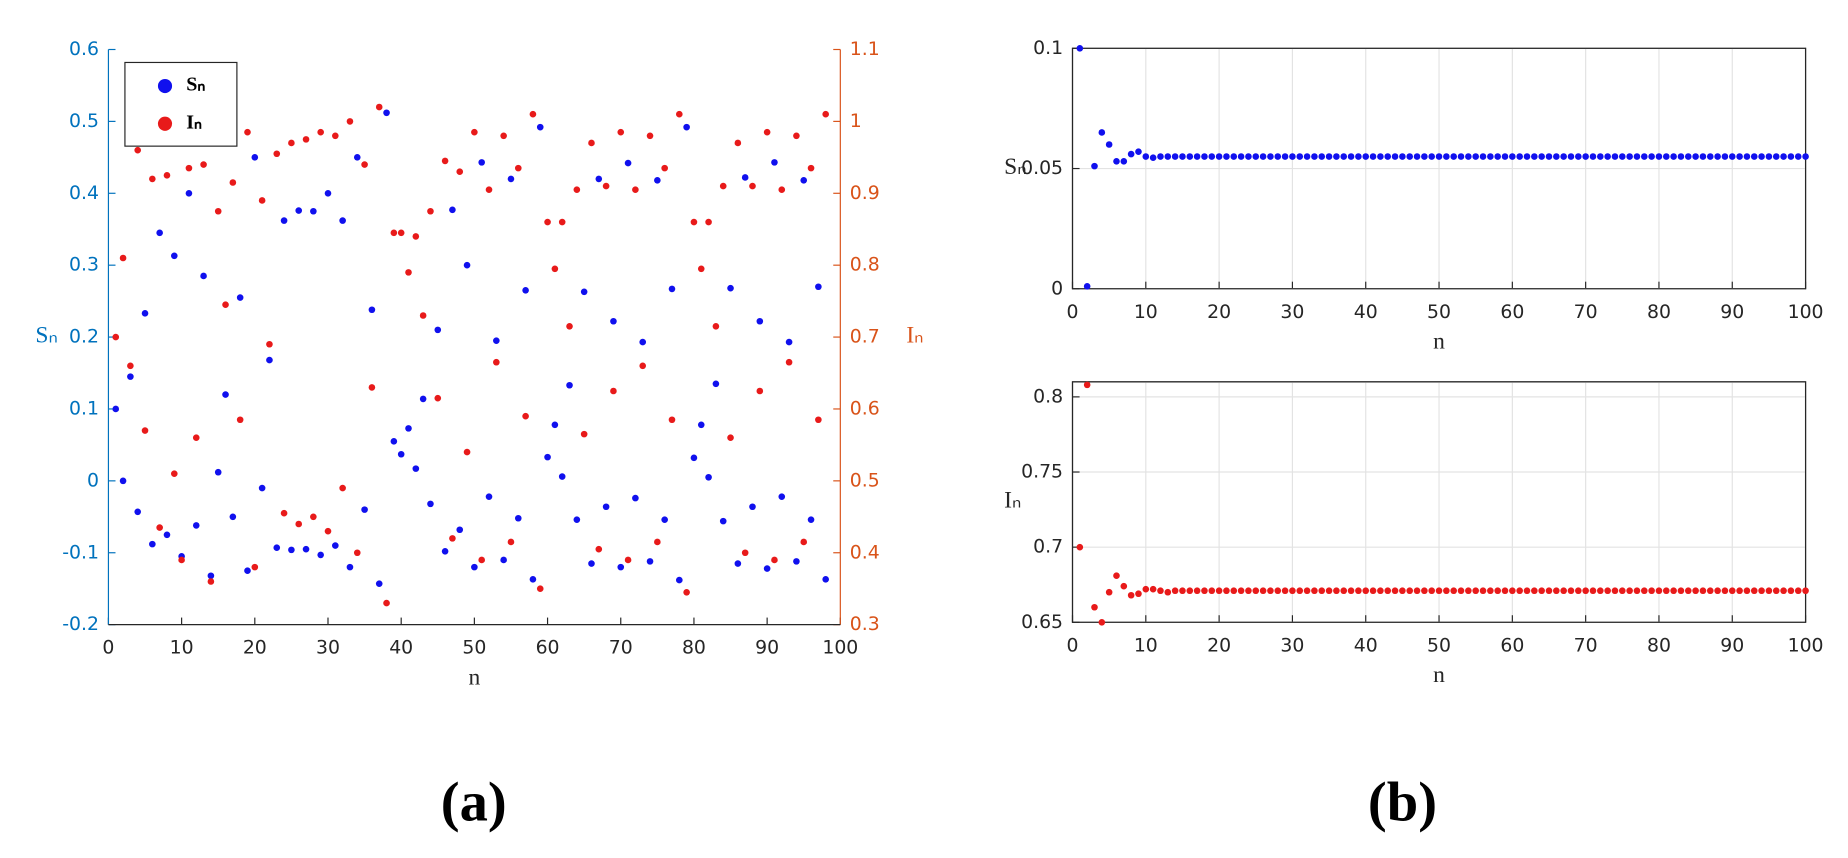 The width and height of the screenshot is (1848, 858). Describe the element at coordinates (1402, 802) in the screenshot. I see `panel-label: (b)` at that location.